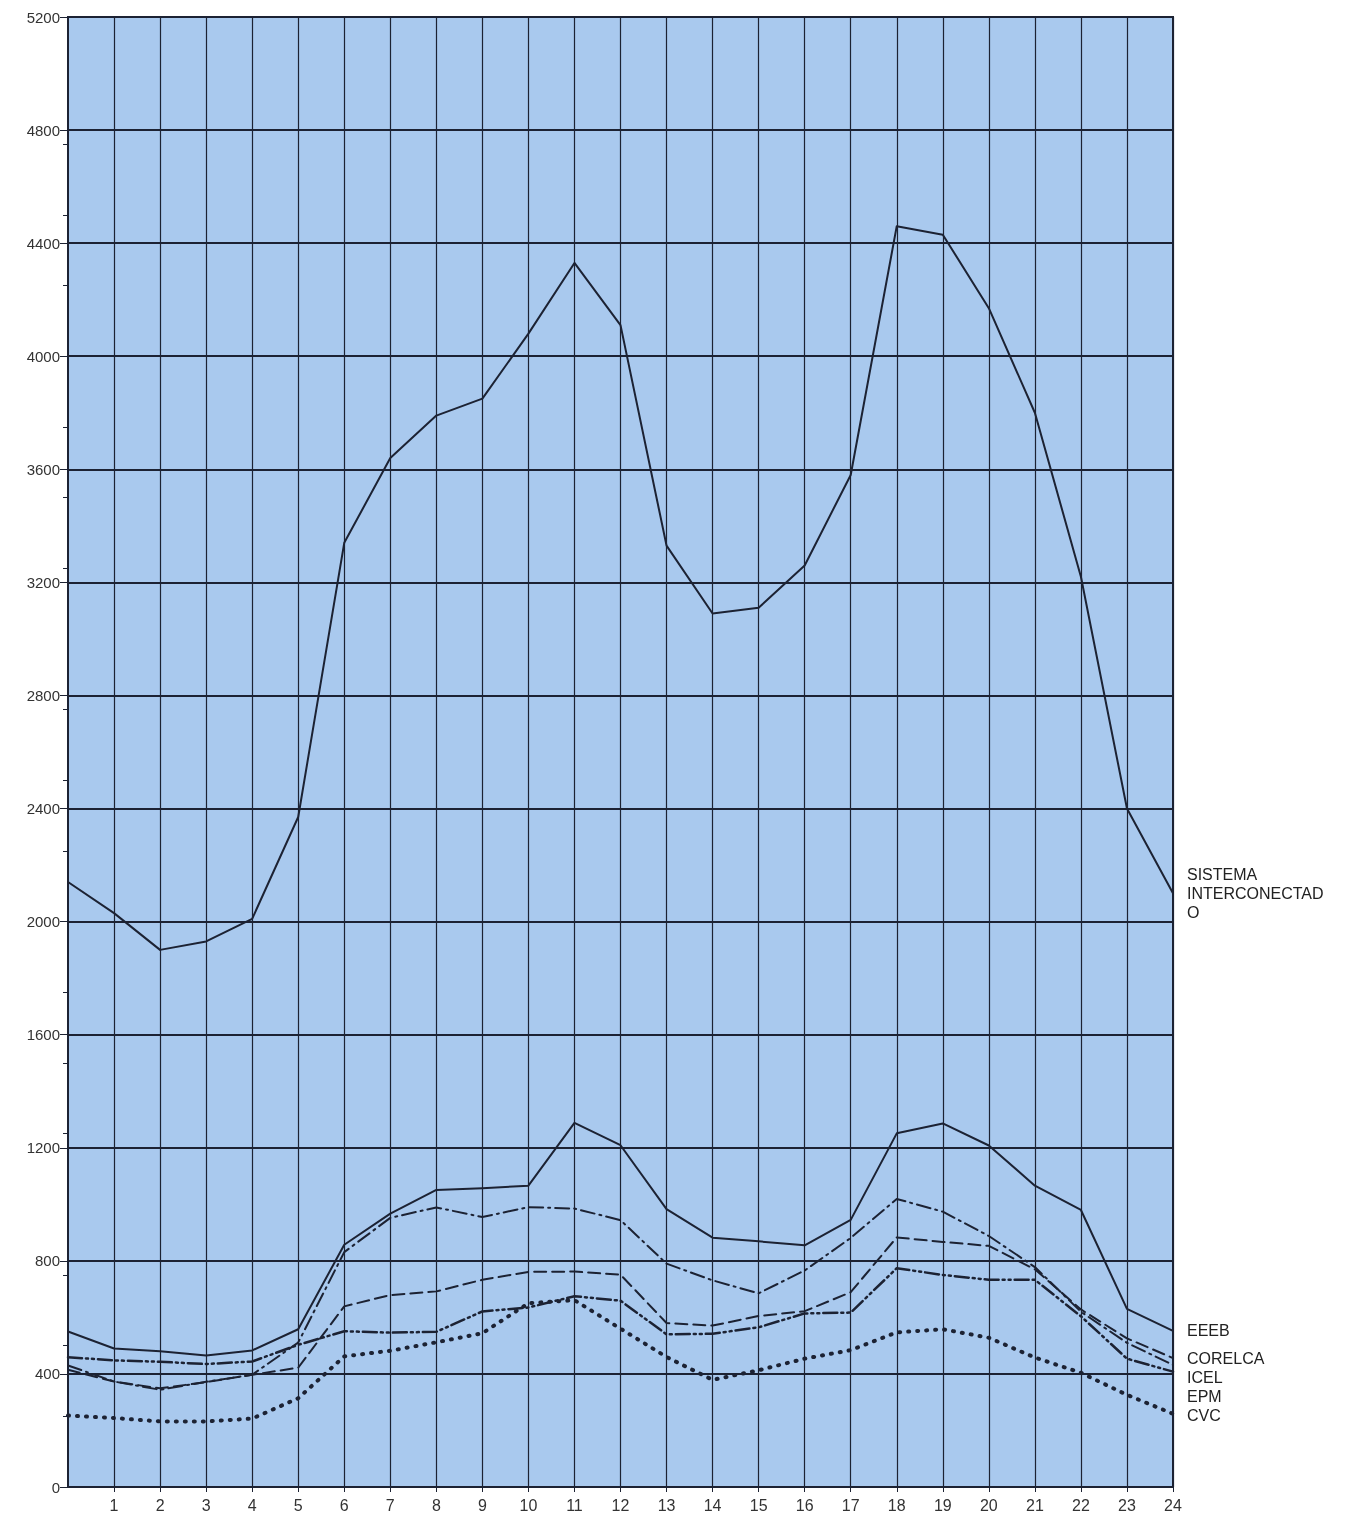  Describe the element at coordinates (43, 809) in the screenshot. I see `y-tick-label: 2400` at that location.